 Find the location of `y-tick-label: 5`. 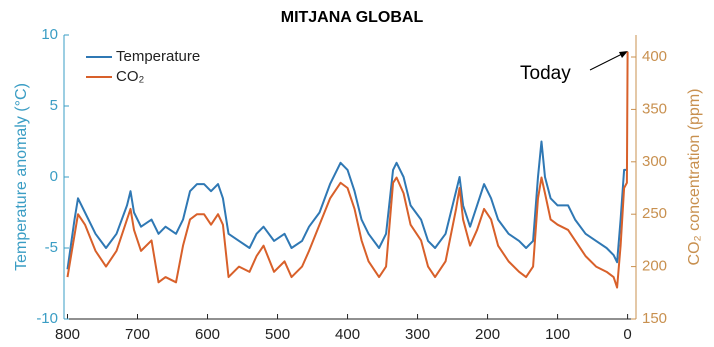

y-tick-label: 5 is located at coordinates (54, 105).